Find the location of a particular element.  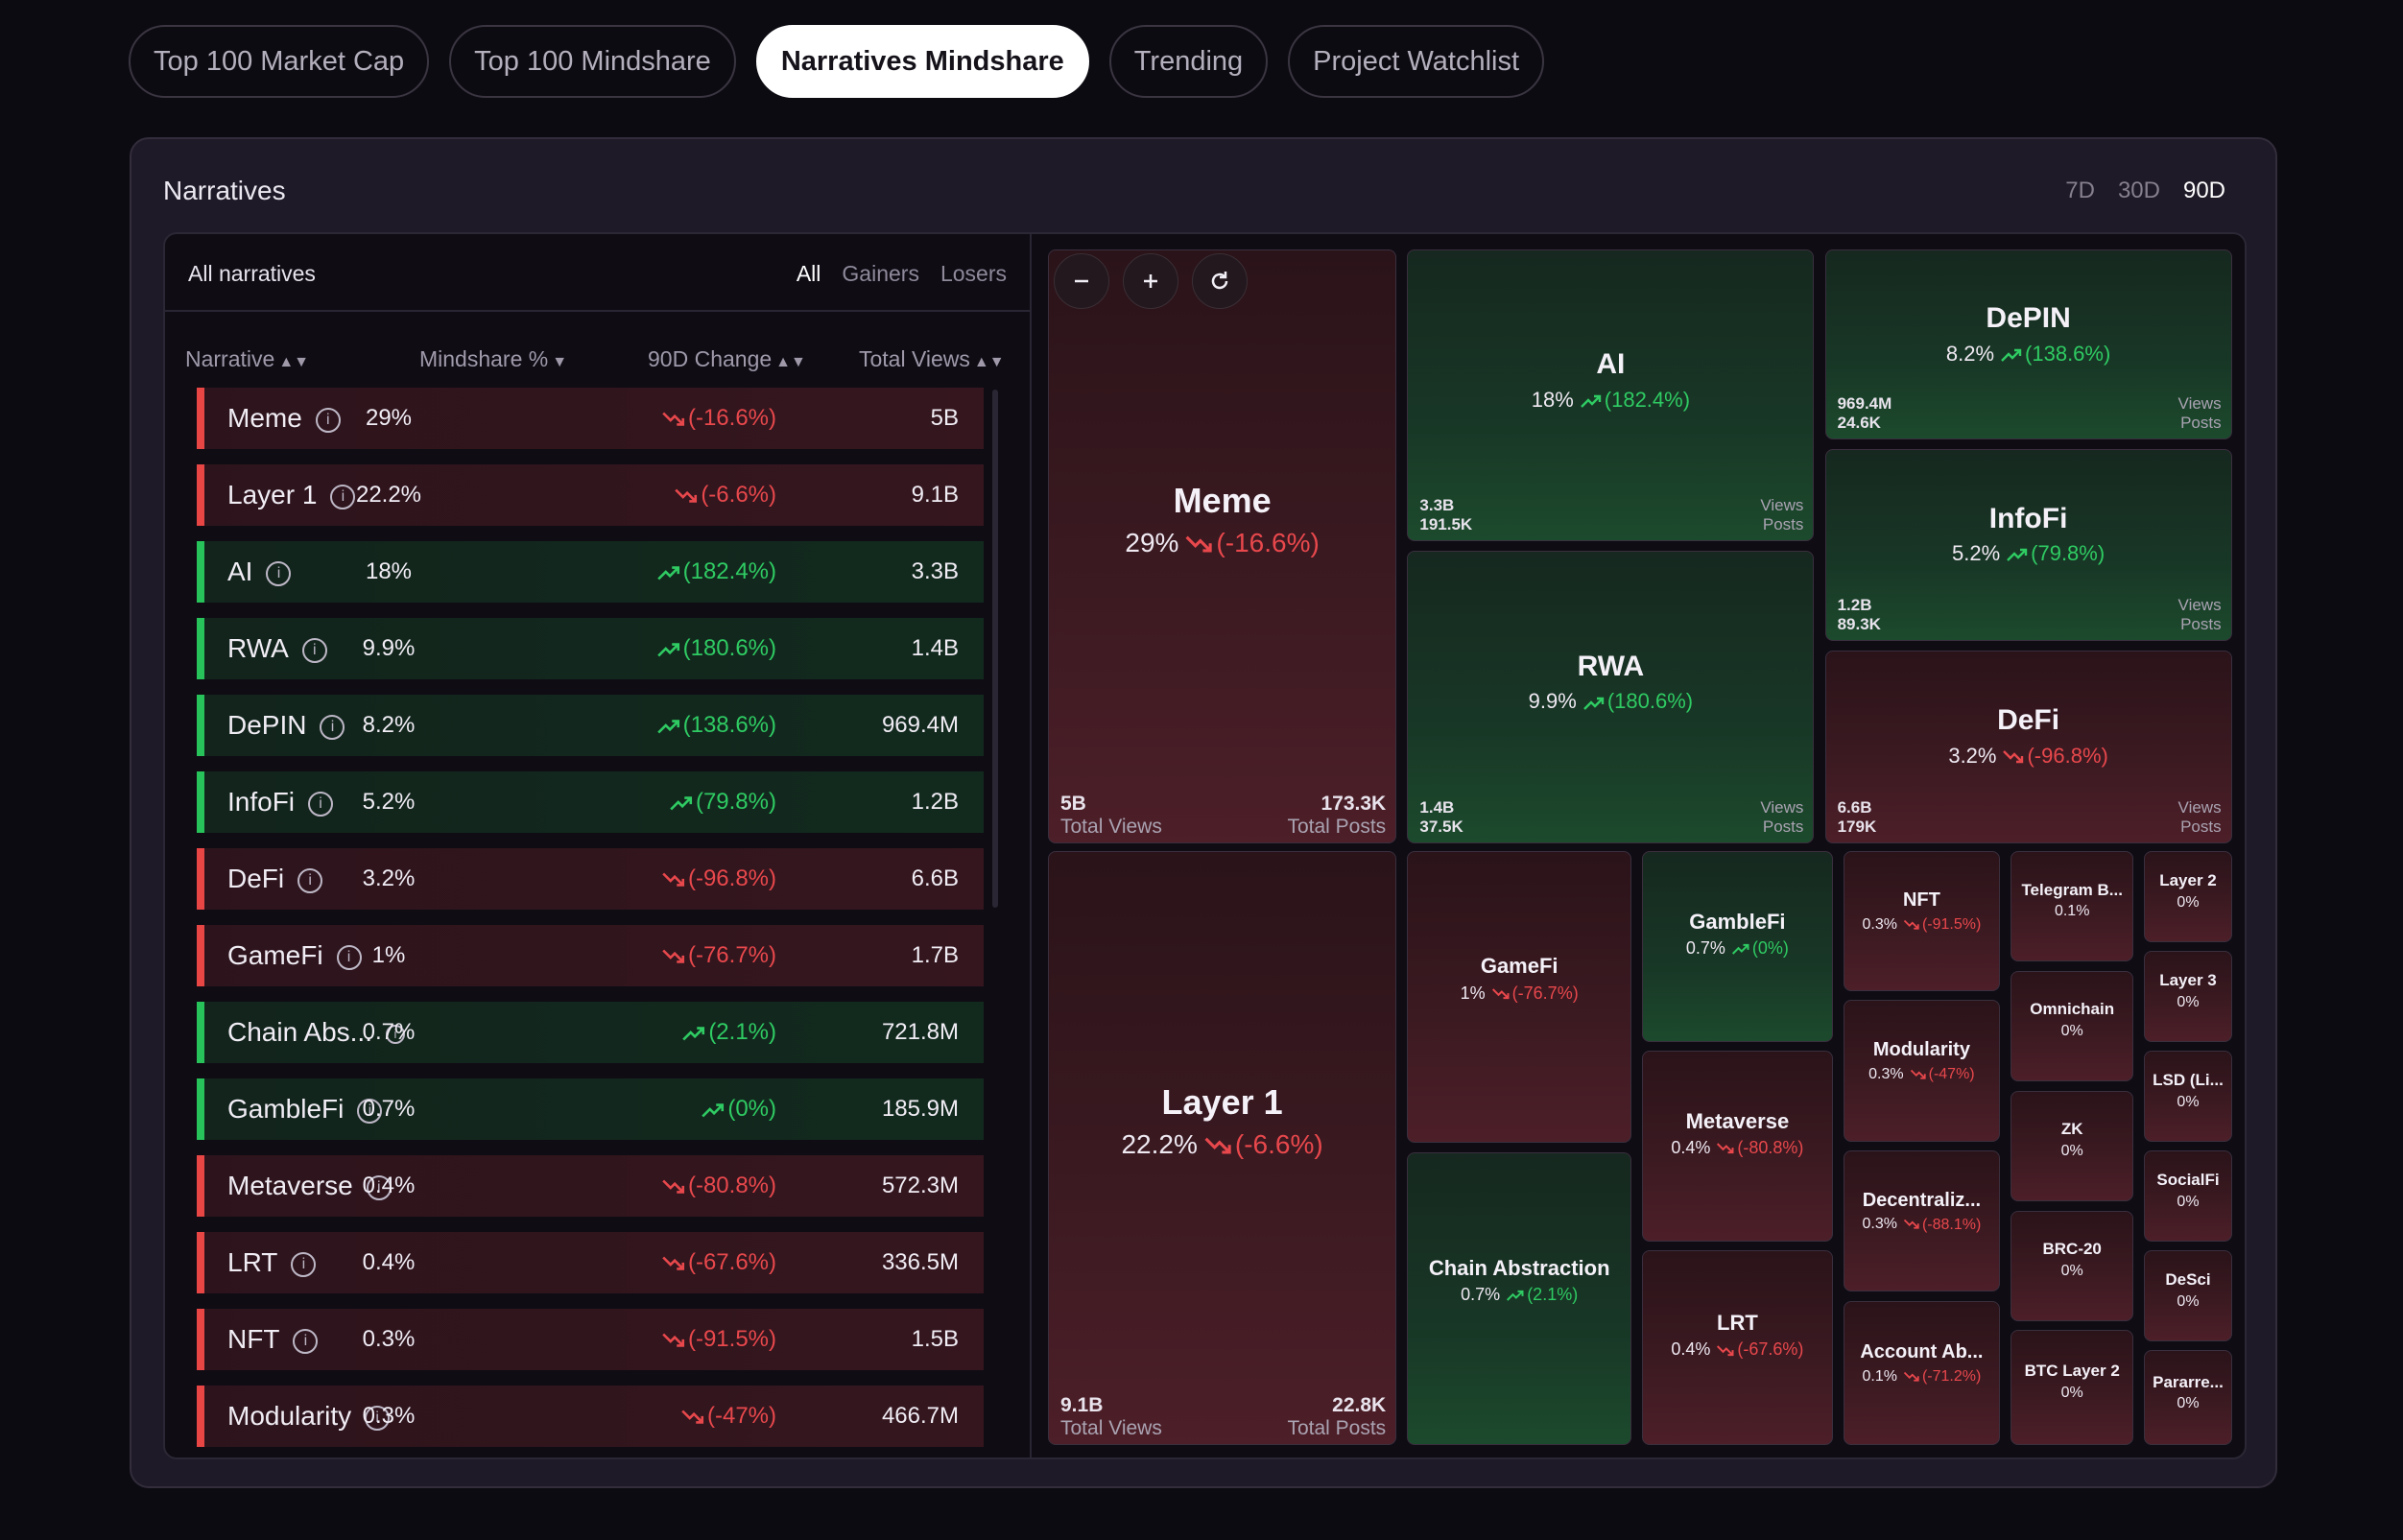

table-row: Chain Abs... i 0.7% (2.1%) 721.8M is located at coordinates (590, 1032).